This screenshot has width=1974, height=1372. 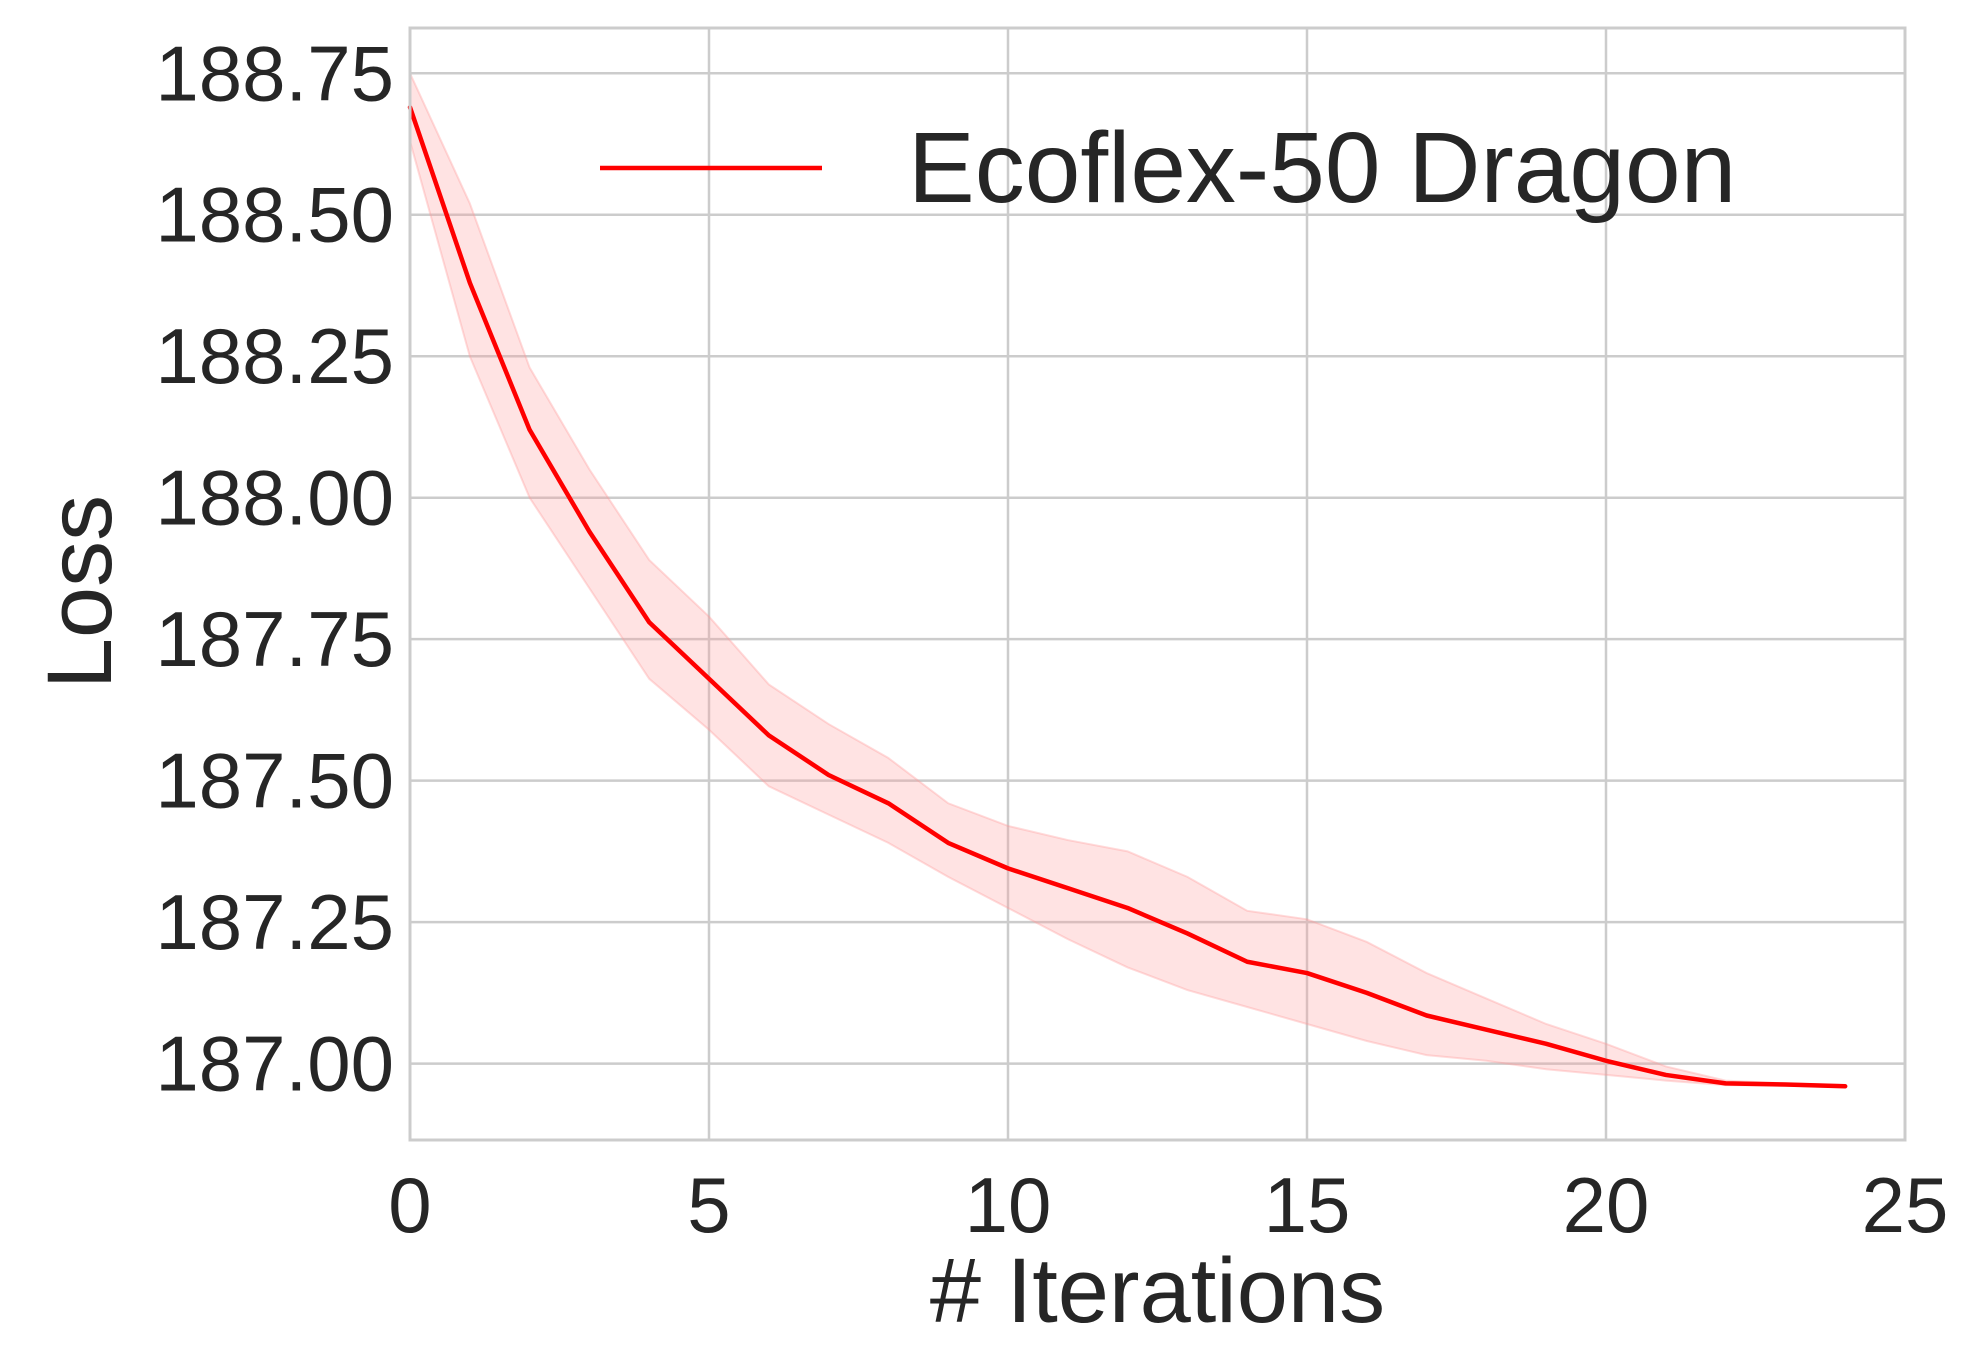 What do you see at coordinates (274, 356) in the screenshot?
I see `y-tick-label: 188.25` at bounding box center [274, 356].